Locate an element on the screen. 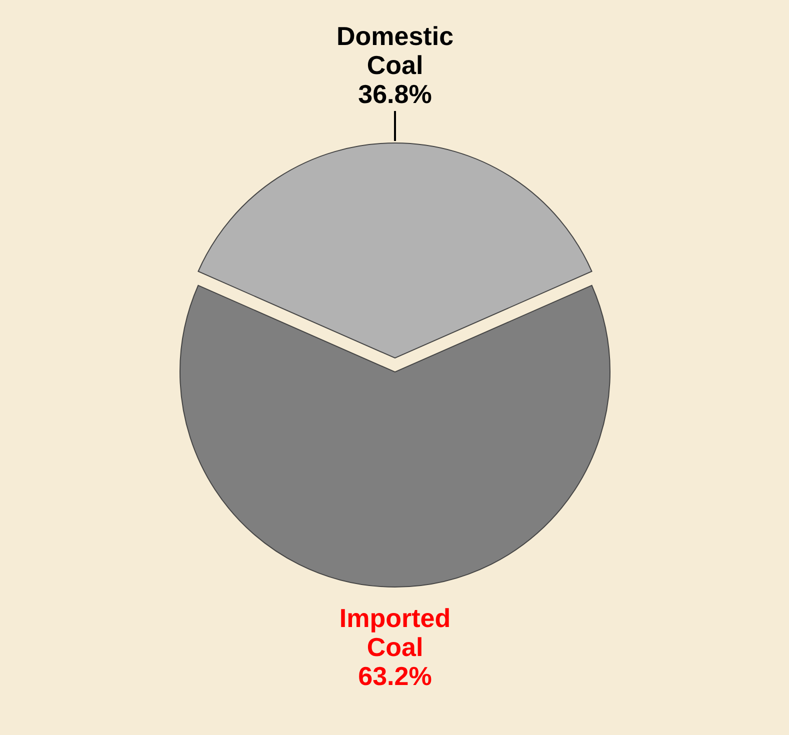  data-label: 36.8% is located at coordinates (395, 94).